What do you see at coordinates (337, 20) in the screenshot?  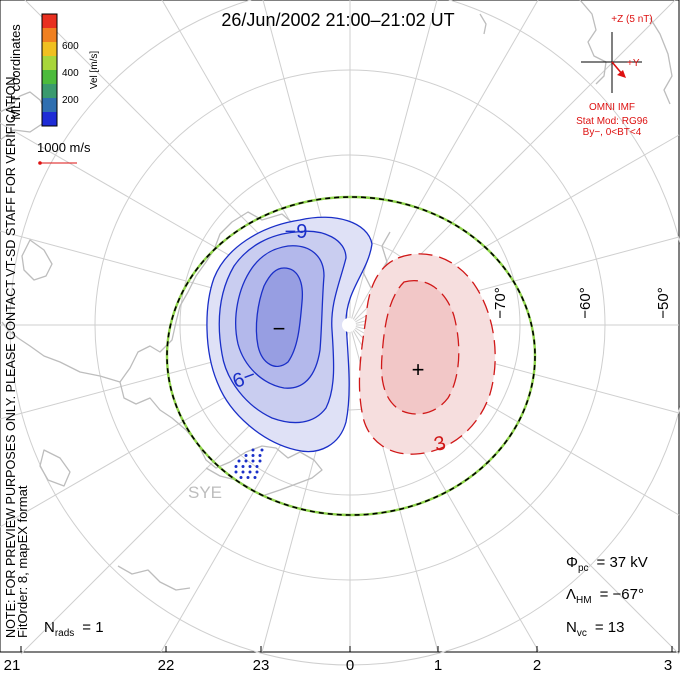 I see `map-title: 26/Jun/2002 21:00–21:02 UT` at bounding box center [337, 20].